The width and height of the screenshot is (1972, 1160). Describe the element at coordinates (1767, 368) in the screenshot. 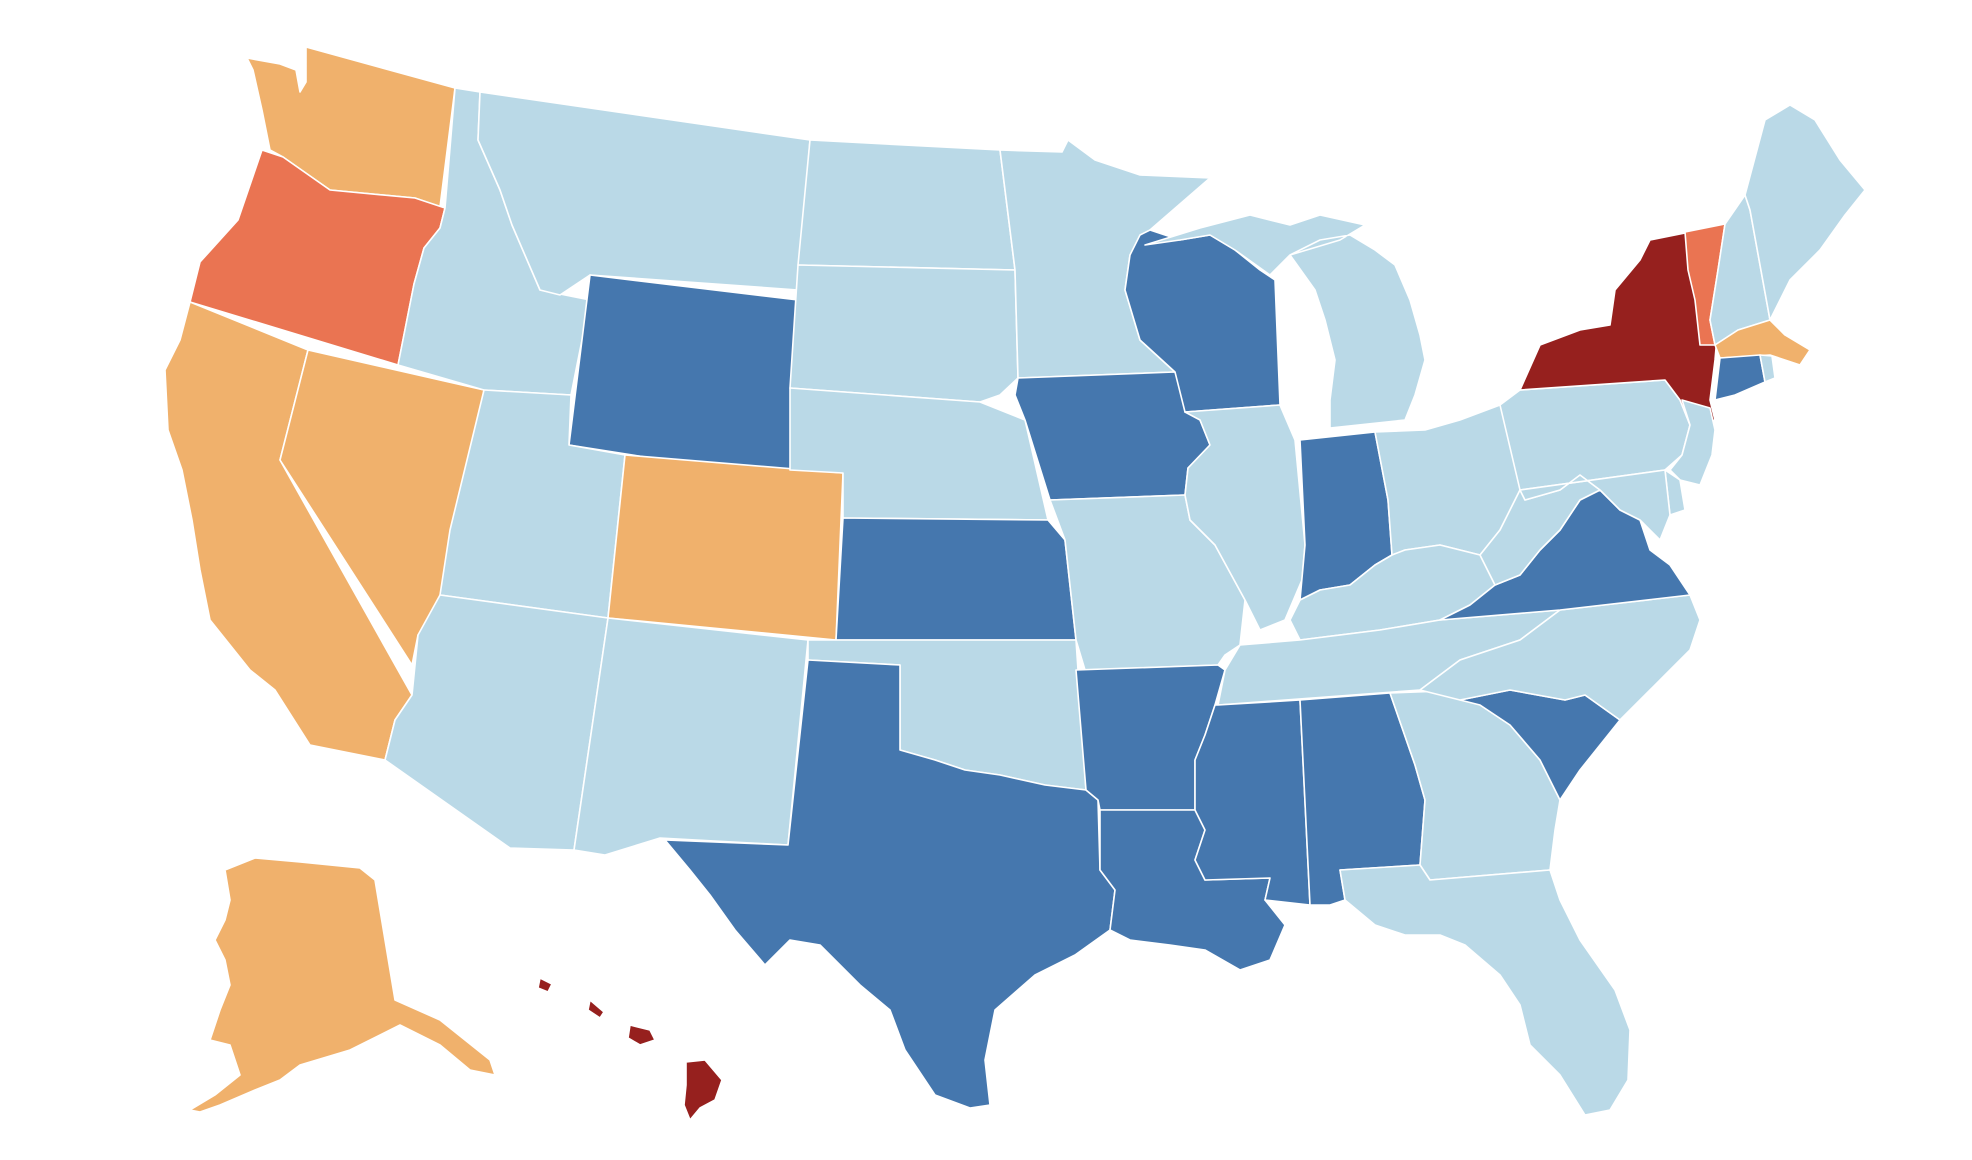

I see `state-ri` at that location.